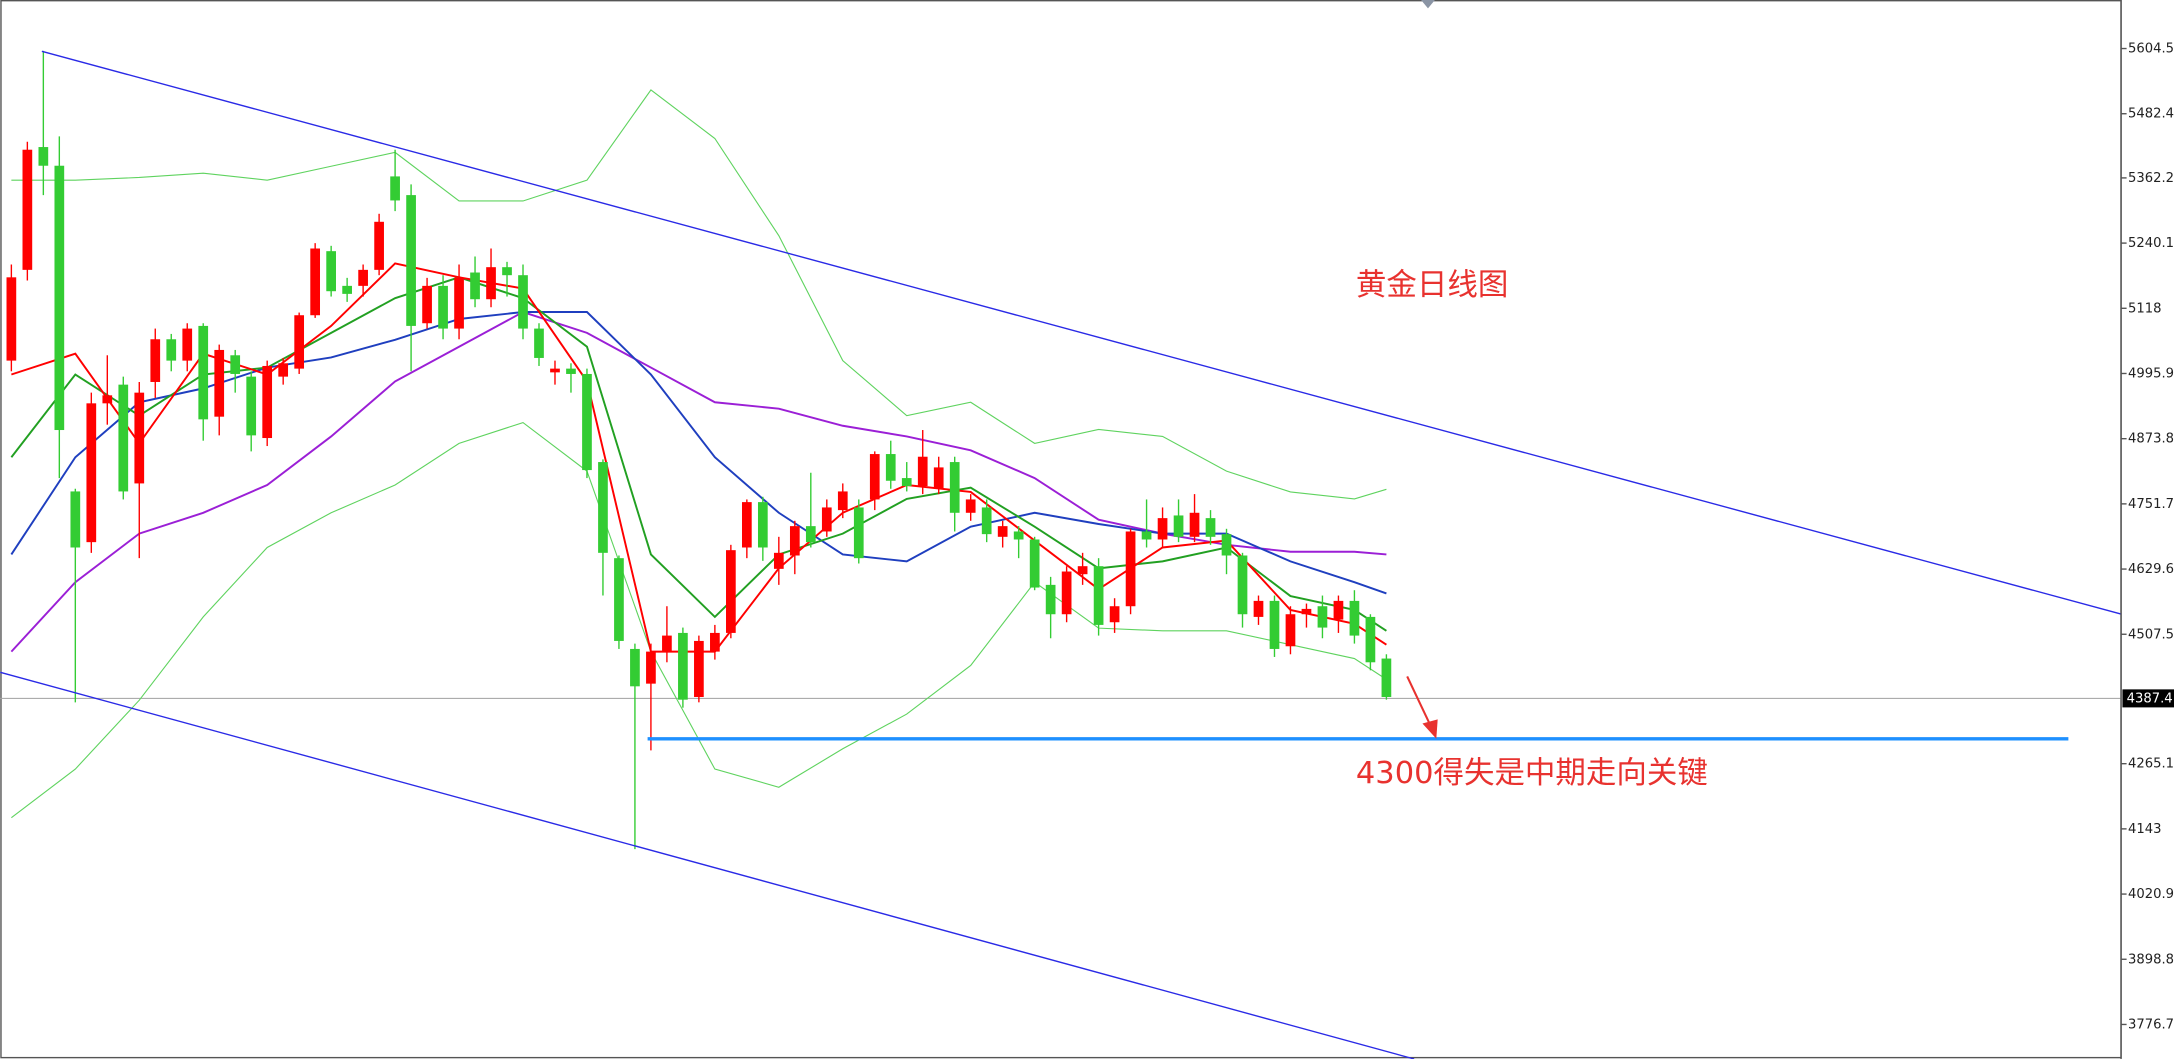  Describe the element at coordinates (2144, 308) in the screenshot. I see `y-tick-label: 5118` at that location.